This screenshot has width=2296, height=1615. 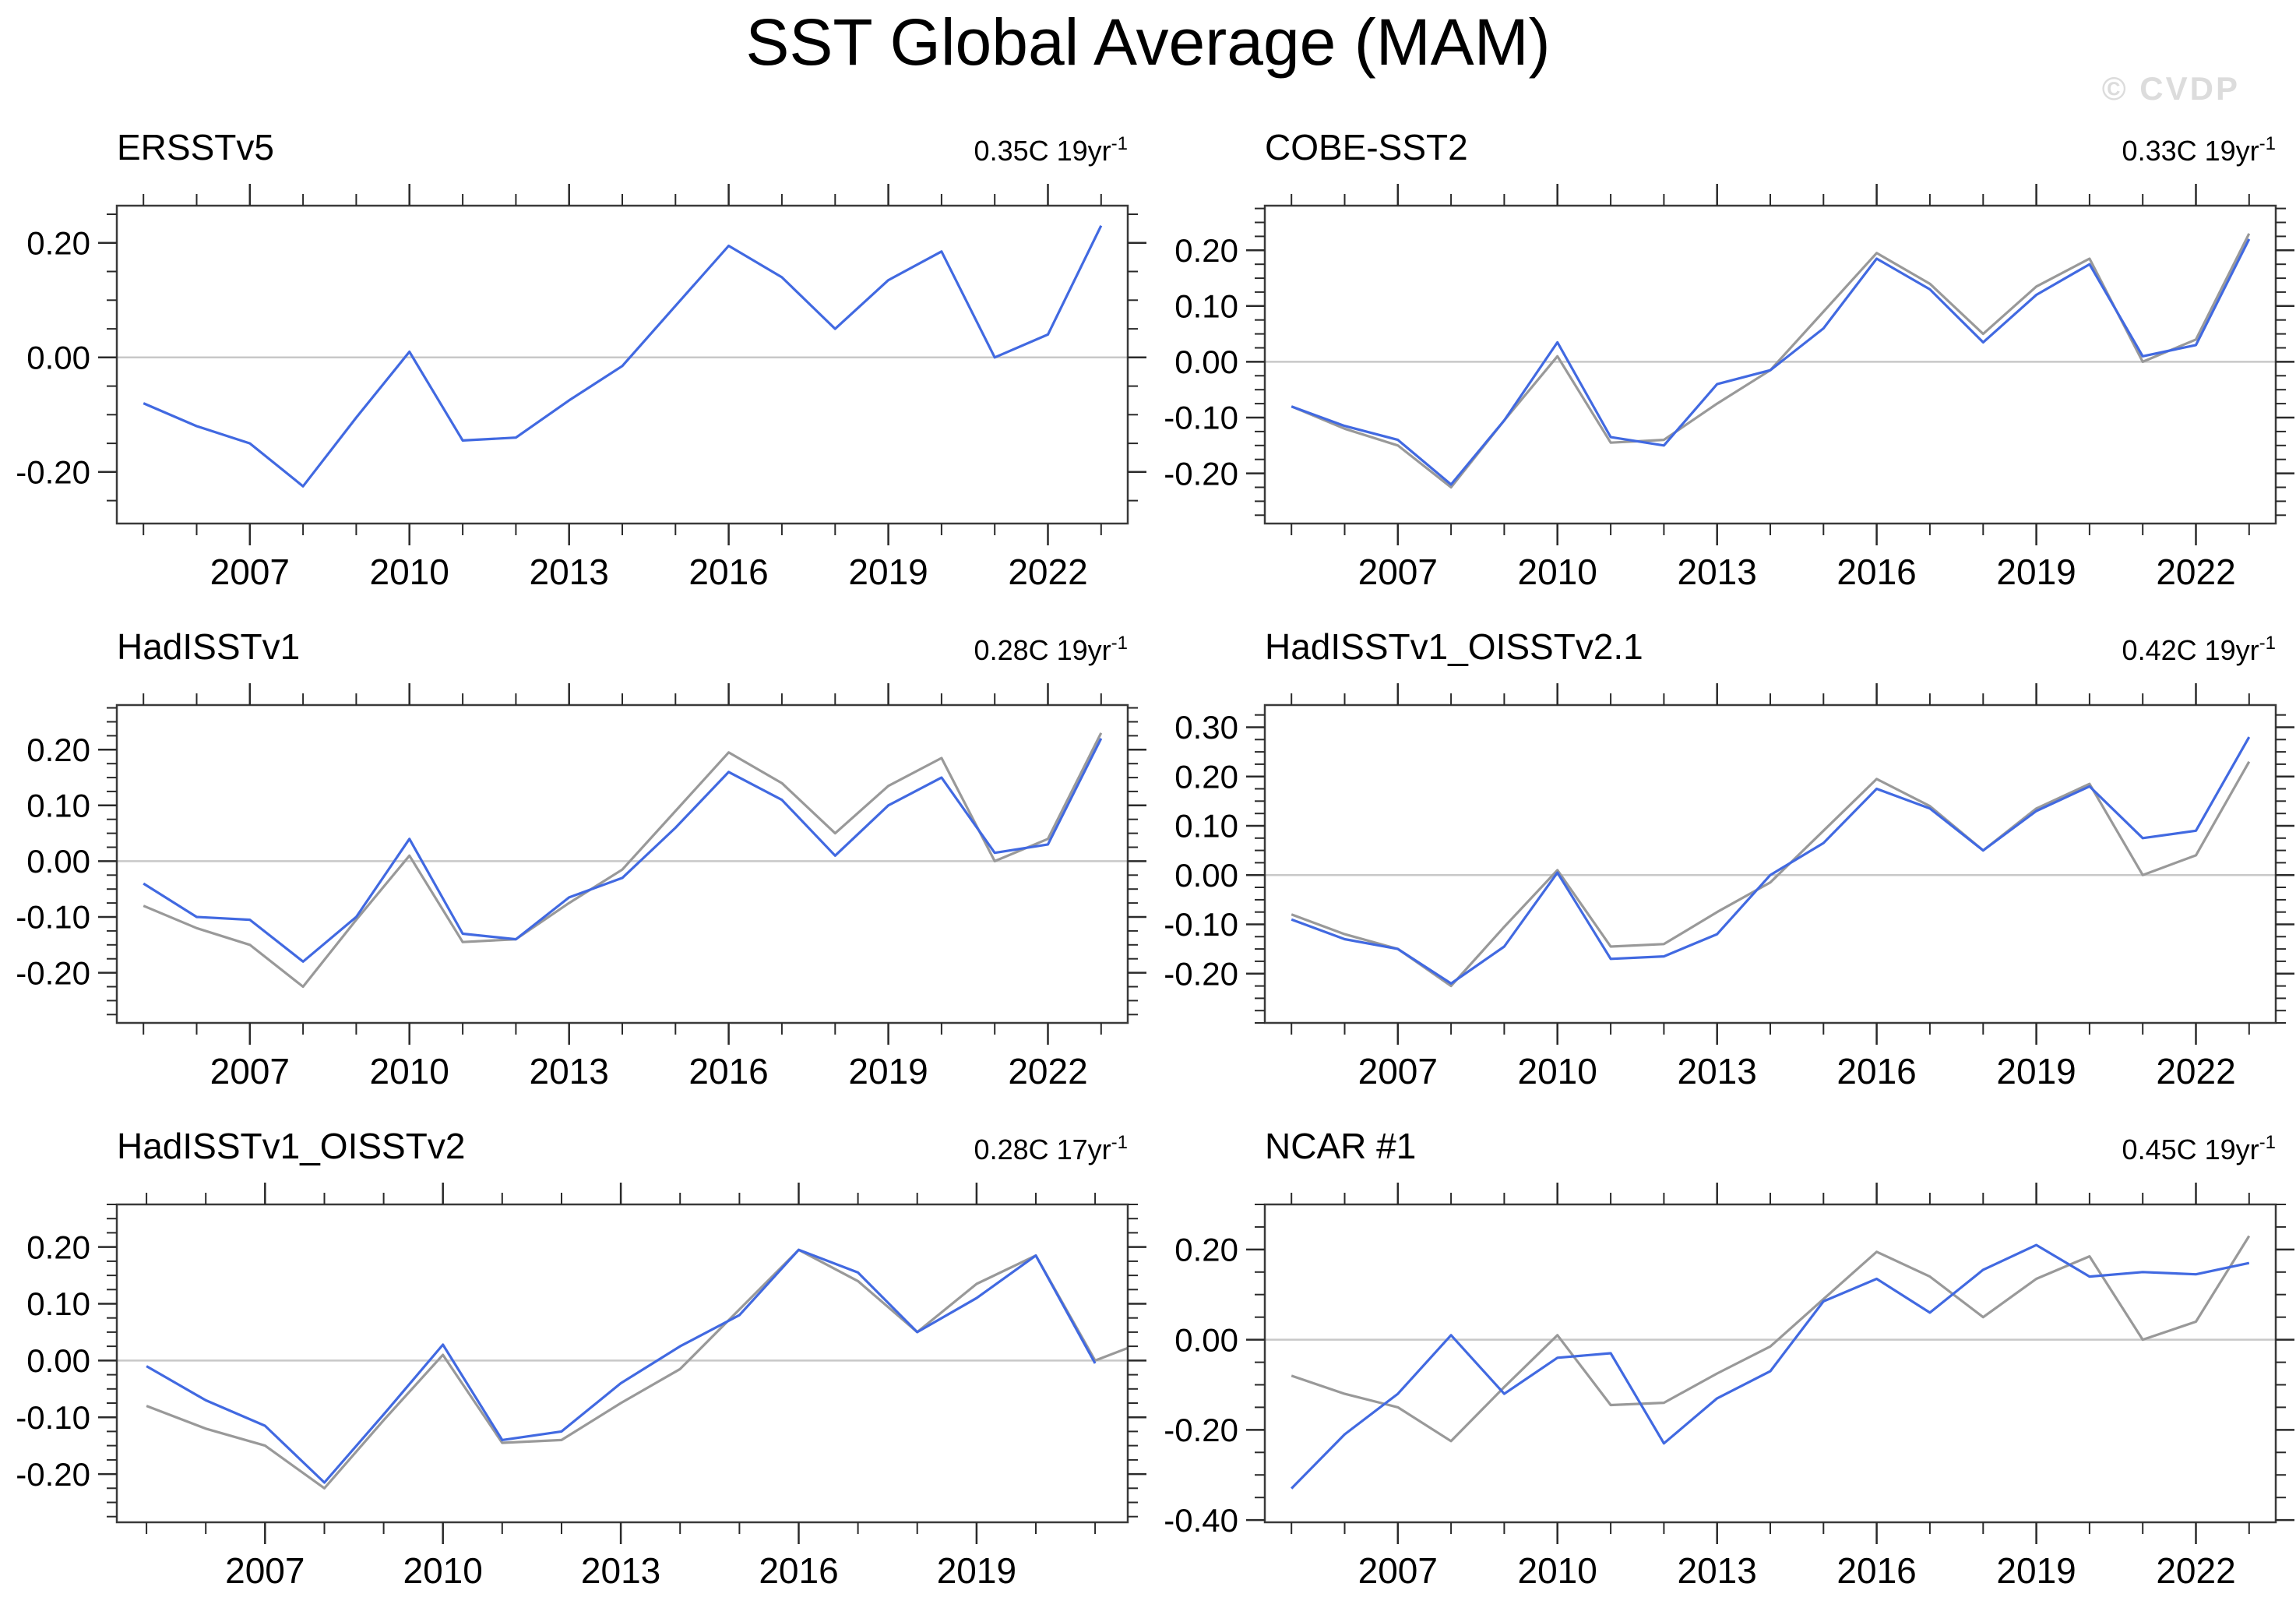 I want to click on panel-header: HadISSTv1 0.28C 19yr-1, so click(x=574, y=641).